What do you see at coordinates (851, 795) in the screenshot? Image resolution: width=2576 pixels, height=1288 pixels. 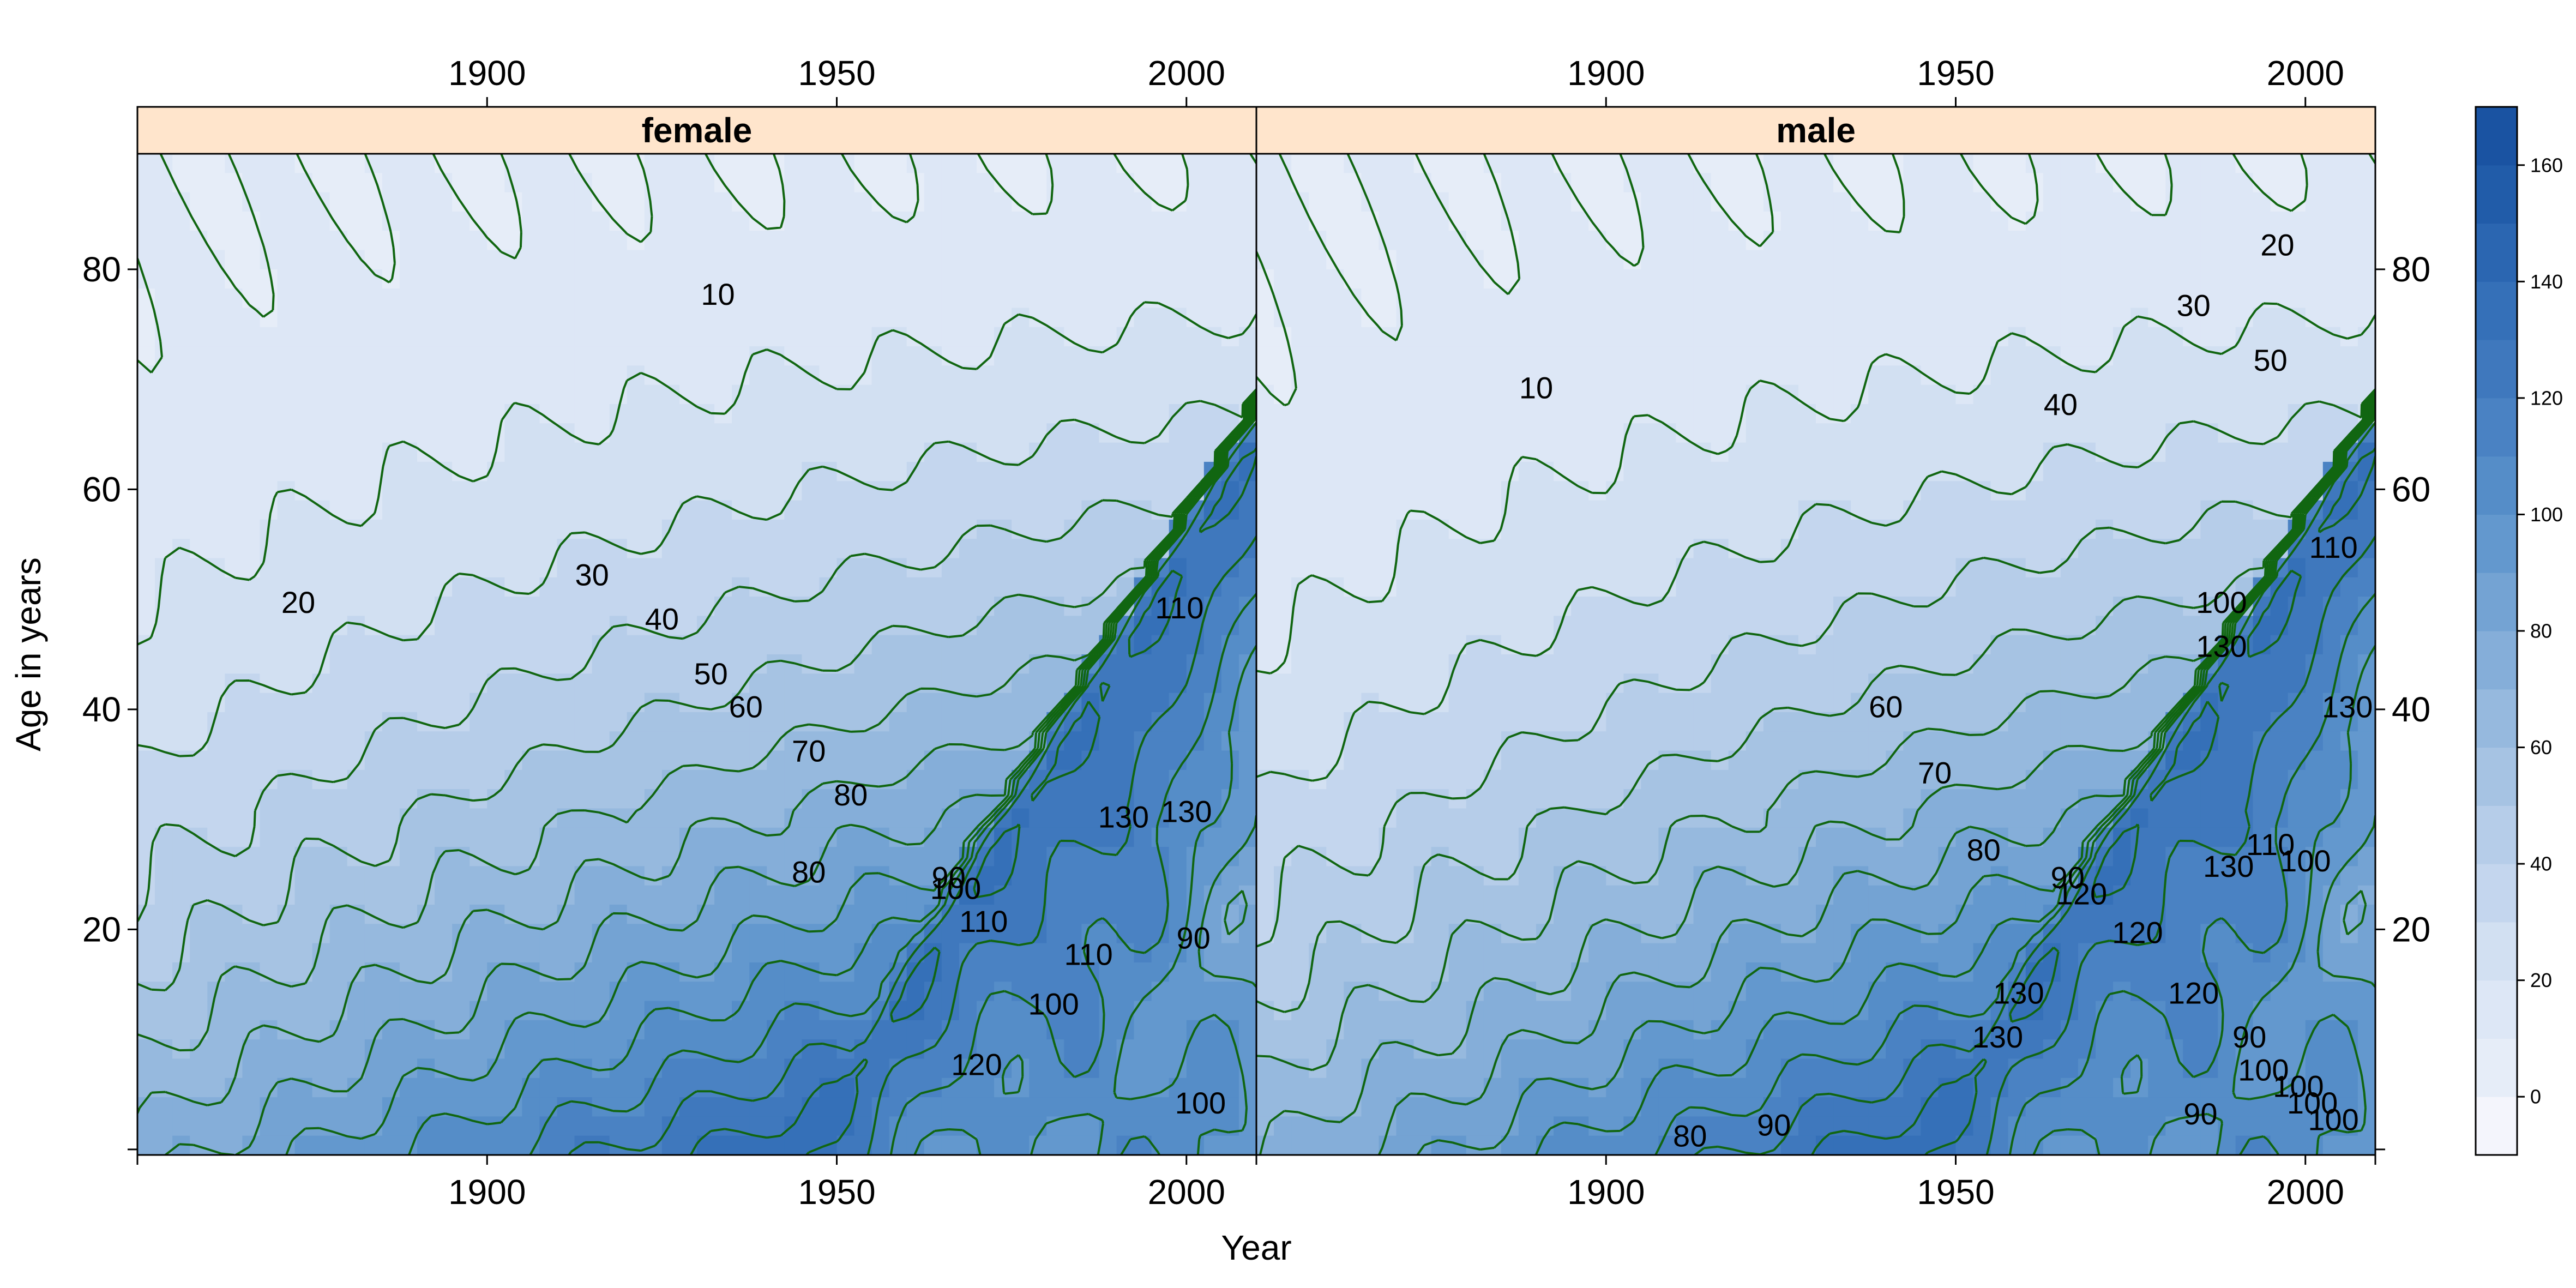 I see `contour-label: 80` at bounding box center [851, 795].